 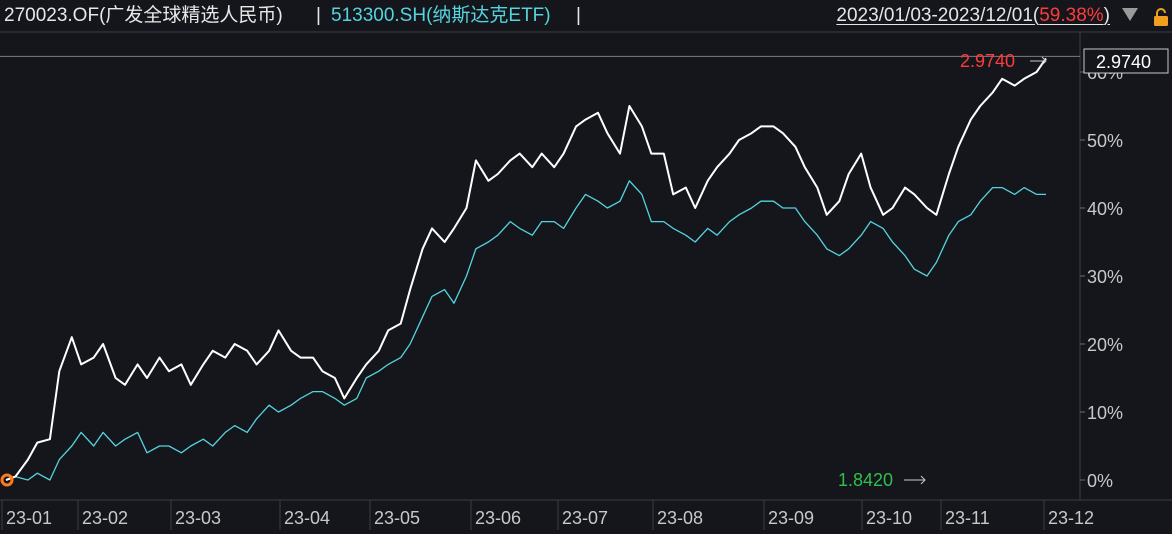 I want to click on last-value-box, so click(x=1126, y=61).